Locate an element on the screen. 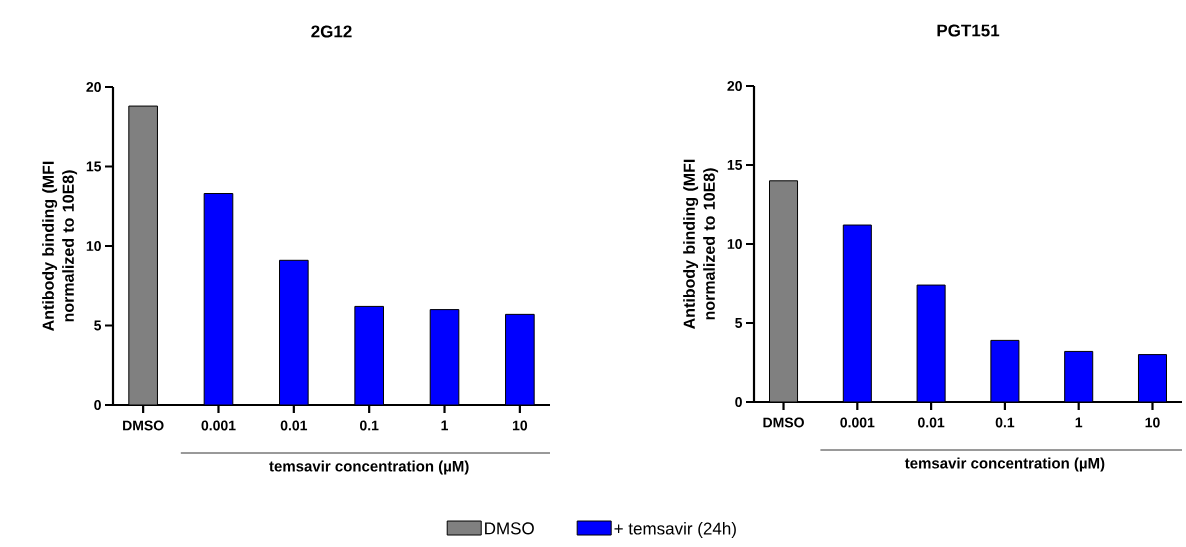 The height and width of the screenshot is (547, 1186). legend-label: + temsavir (24h) is located at coordinates (675, 530).